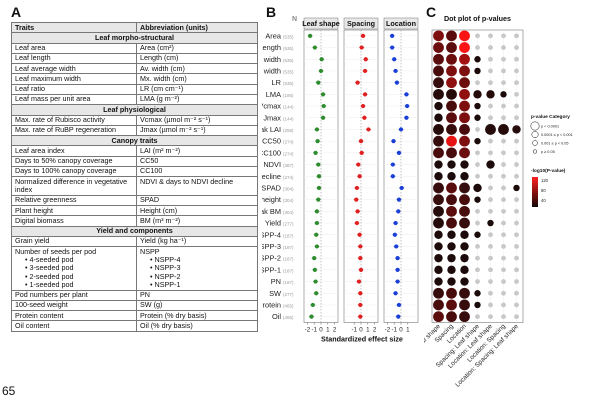 Image resolution: width=600 pixels, height=400 pixels. I want to click on trait-label: Length, so click(271, 47).